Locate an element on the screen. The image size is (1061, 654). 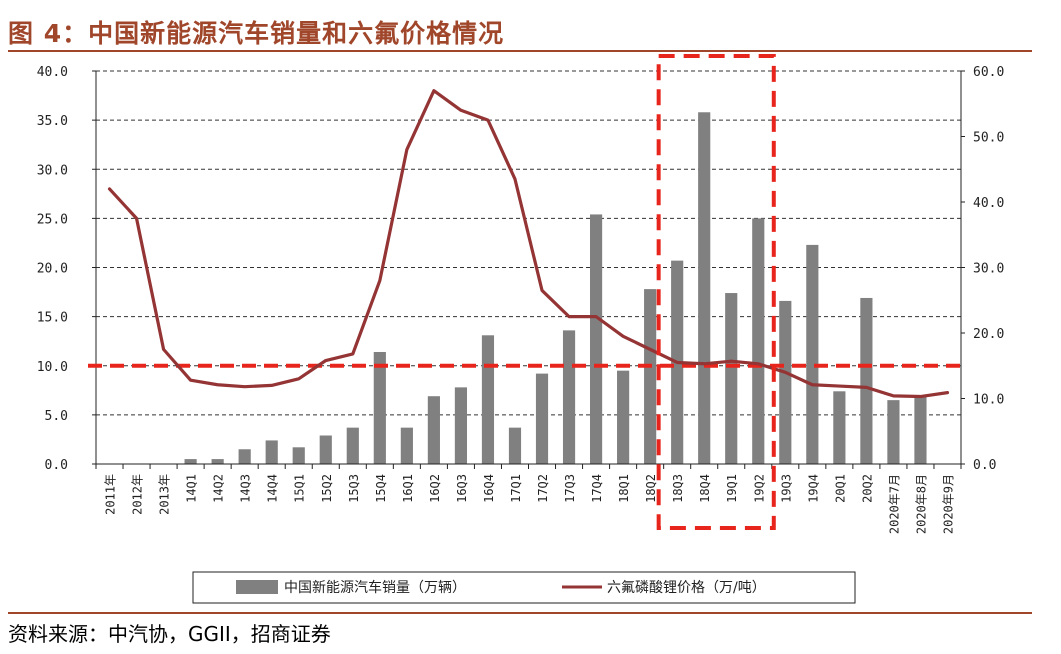
x-tick-label: 15Q1 is located at coordinates (300, 488).